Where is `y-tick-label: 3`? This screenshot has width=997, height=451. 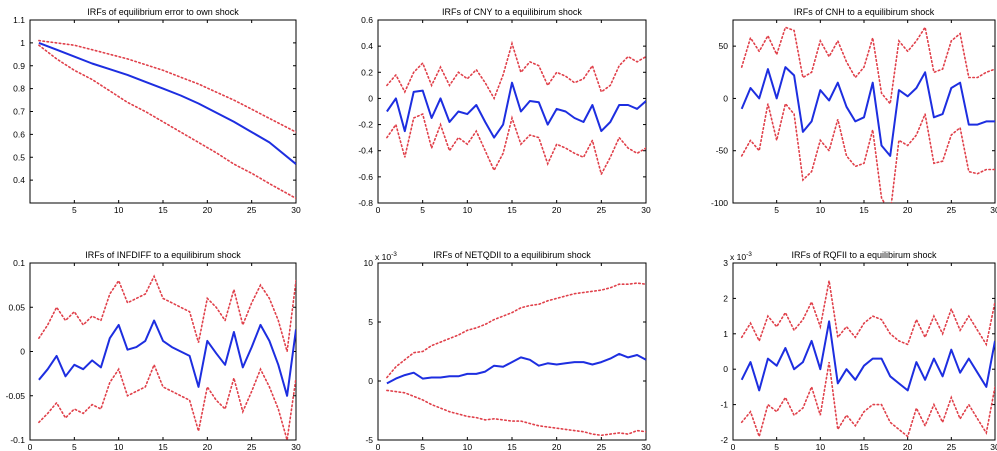
y-tick-label: 3 is located at coordinates (725, 263).